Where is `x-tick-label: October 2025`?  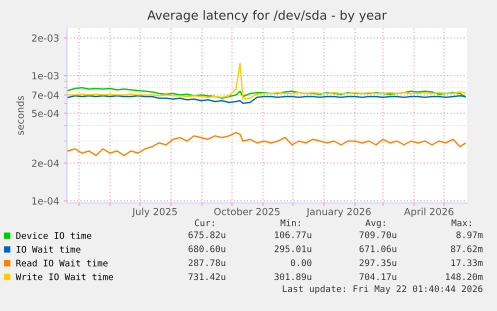
x-tick-label: October 2025 is located at coordinates (247, 212).